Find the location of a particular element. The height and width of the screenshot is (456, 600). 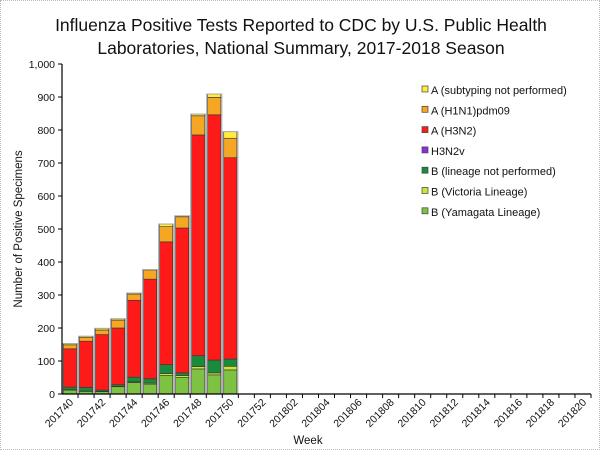

legend-label: A (H1N1)pdm09 is located at coordinates (470, 111).